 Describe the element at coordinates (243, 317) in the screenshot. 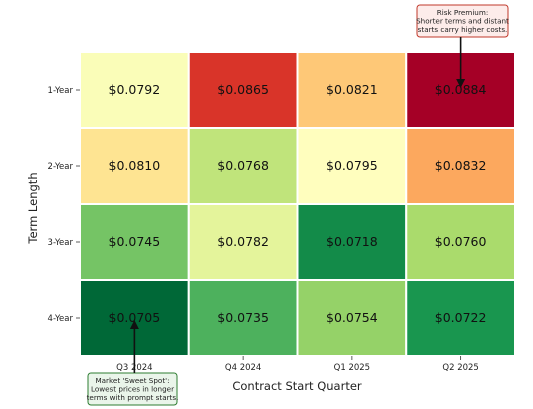

I see `cell-value-label: $0.0735` at that location.